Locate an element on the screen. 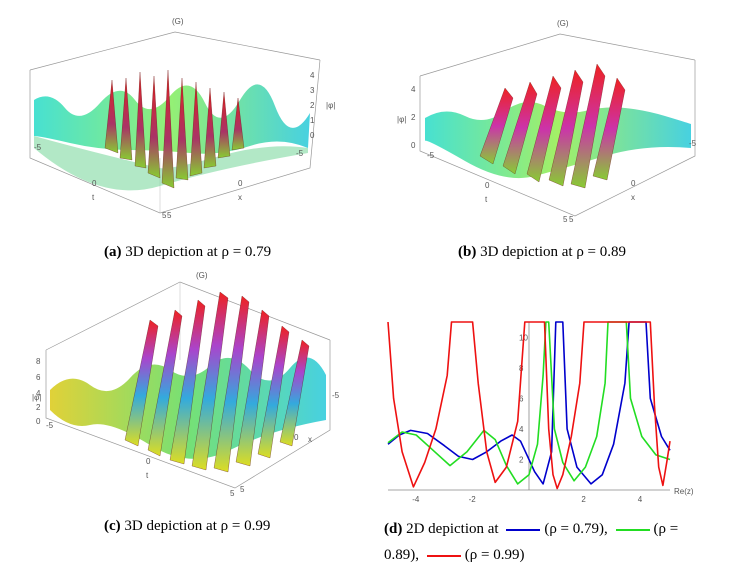 The height and width of the screenshot is (568, 749). caption-c: (c) 3D depiction at ρ = 0.99 is located at coordinates (187, 526).